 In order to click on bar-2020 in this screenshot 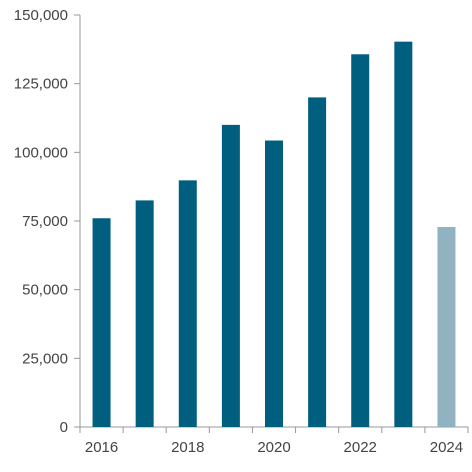, I will do `click(274, 284)`.